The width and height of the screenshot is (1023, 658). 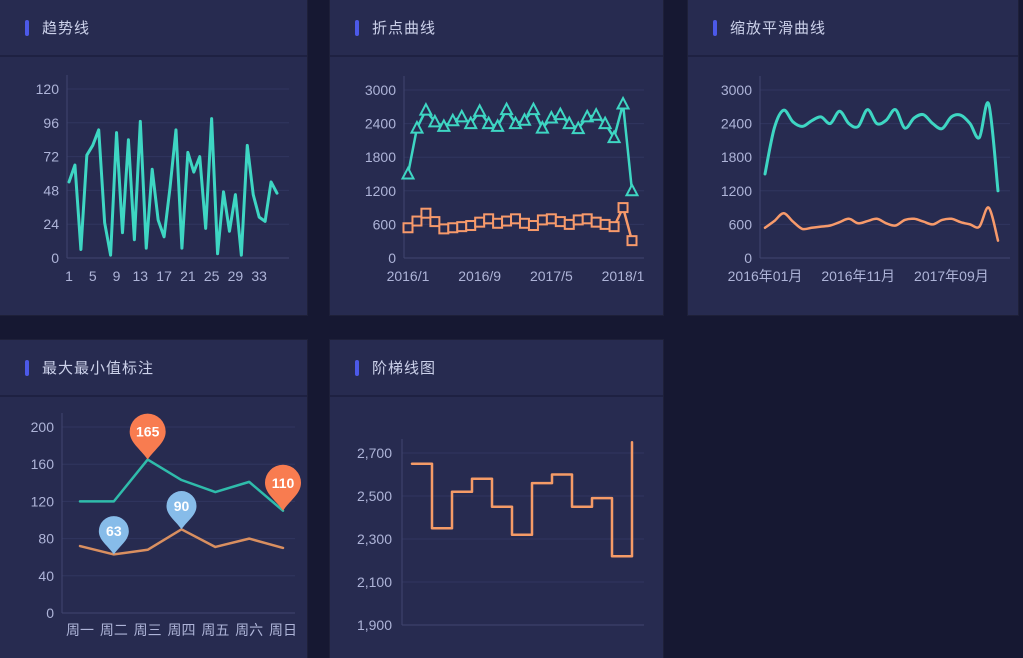 What do you see at coordinates (374, 625) in the screenshot?
I see `svg-text: 1,900` at bounding box center [374, 625].